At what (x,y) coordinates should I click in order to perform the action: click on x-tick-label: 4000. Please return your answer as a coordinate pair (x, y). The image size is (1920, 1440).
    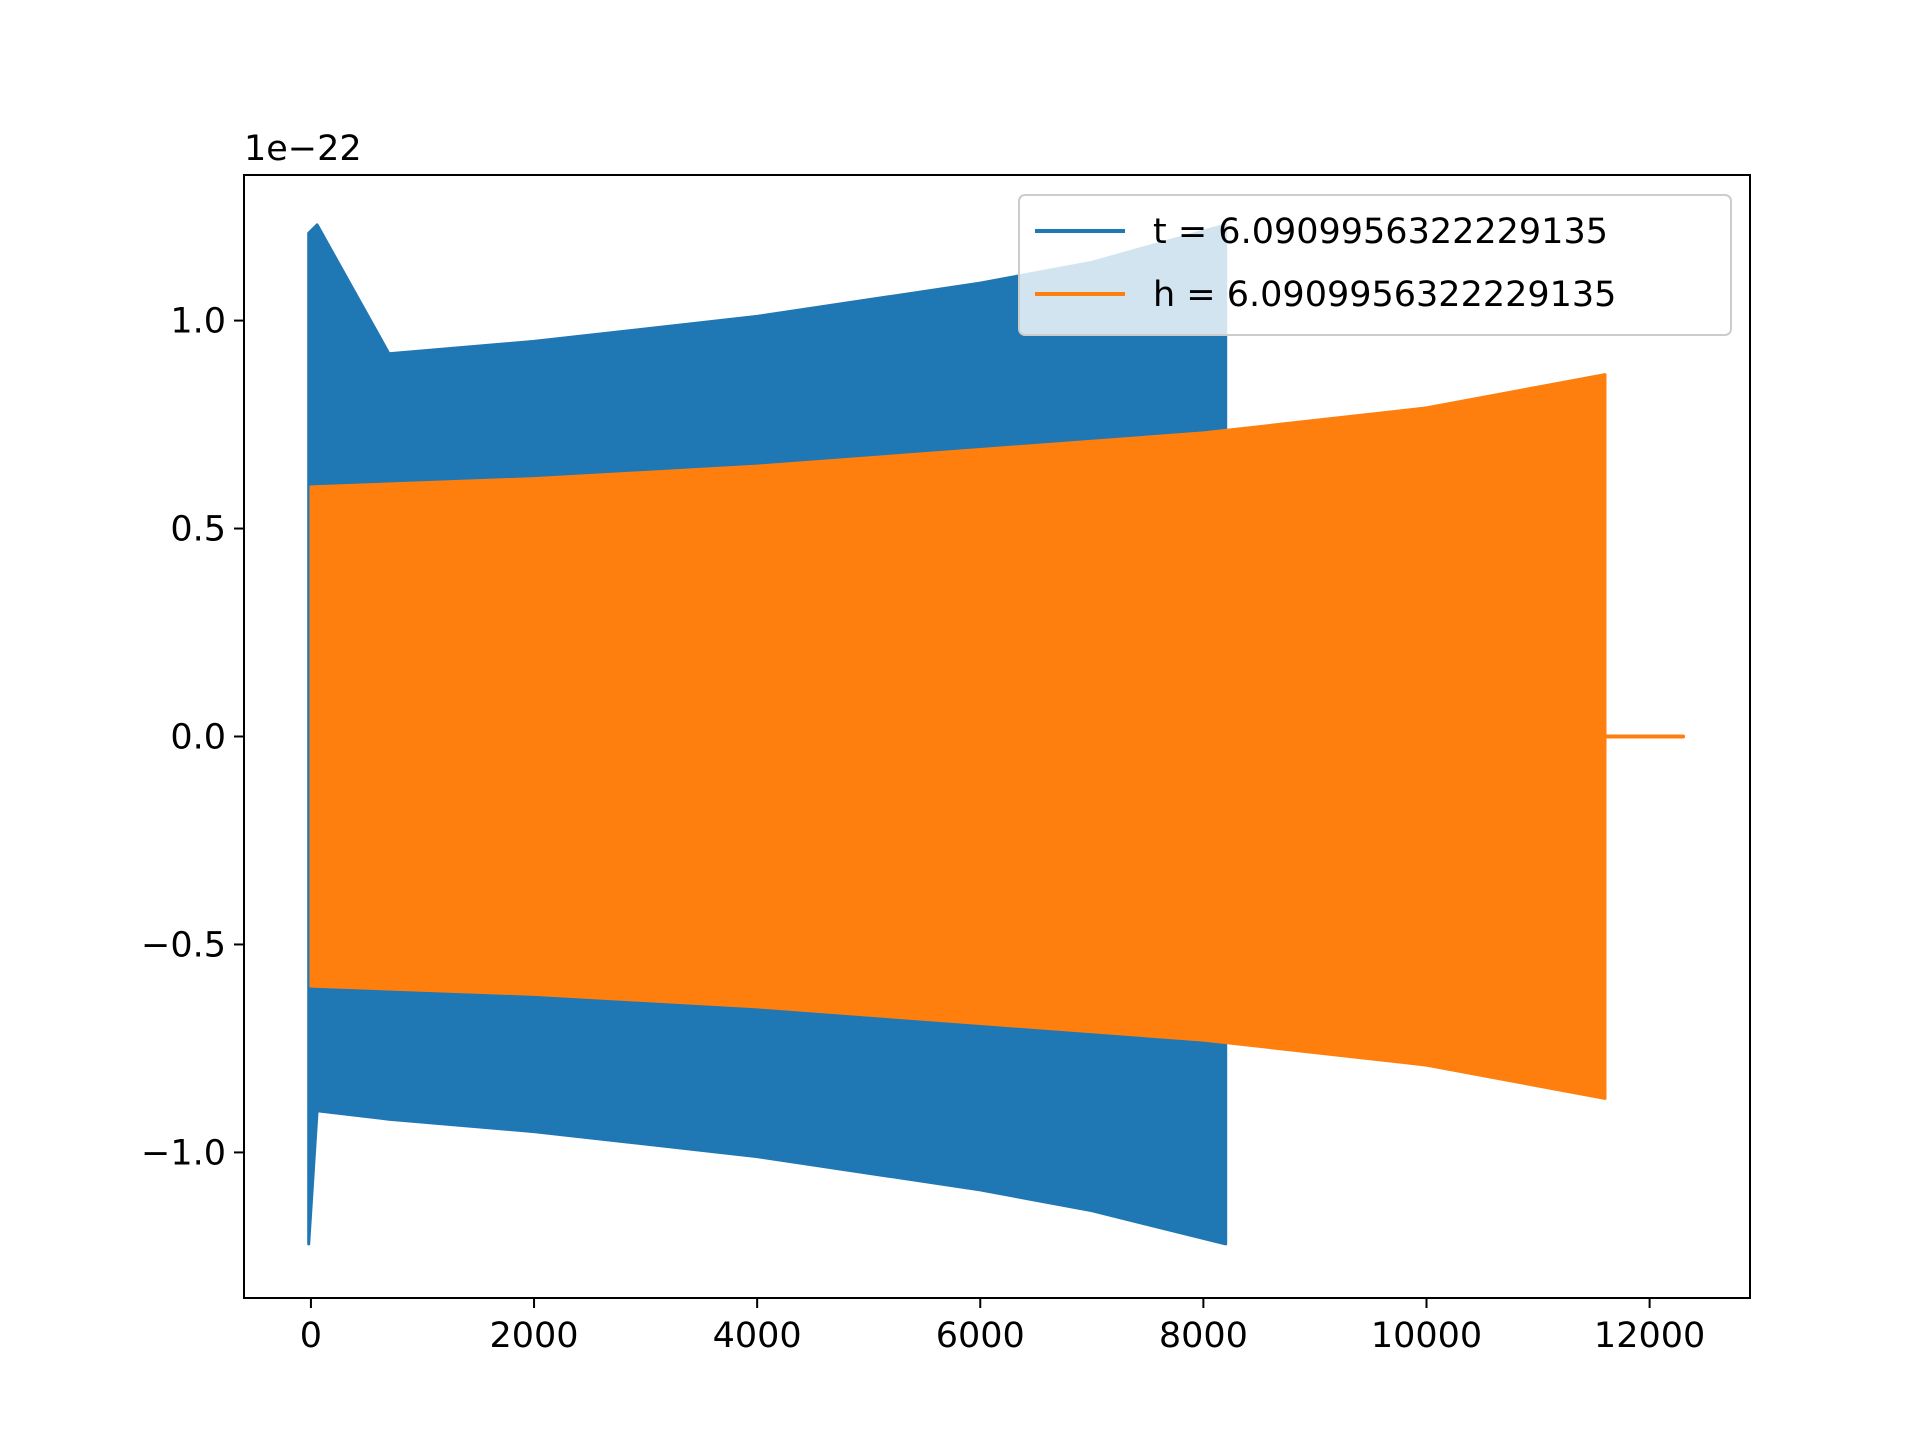
    Looking at the image, I should click on (757, 1336).